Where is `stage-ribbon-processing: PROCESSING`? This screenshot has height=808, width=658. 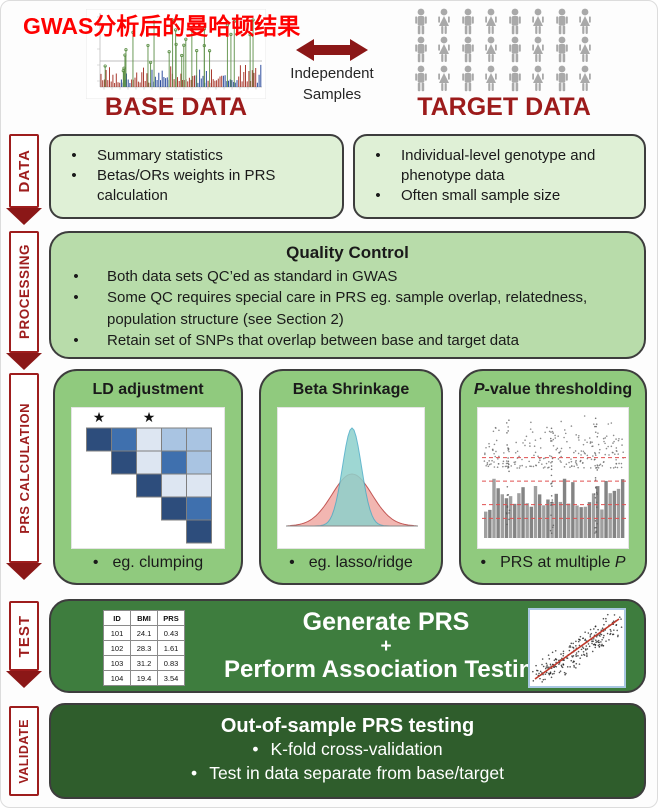
stage-ribbon-processing: PROCESSING is located at coordinates (24, 292).